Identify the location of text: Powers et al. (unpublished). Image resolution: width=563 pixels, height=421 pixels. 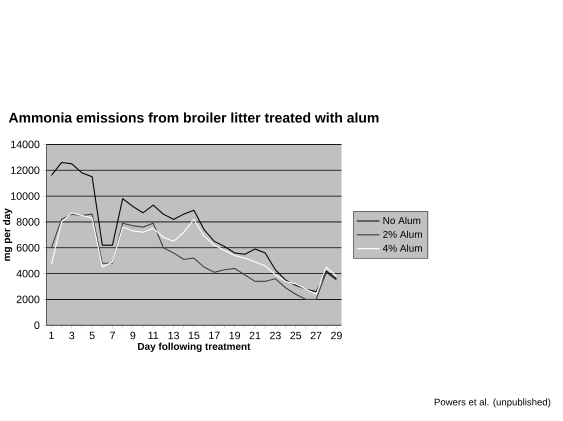
(492, 403).